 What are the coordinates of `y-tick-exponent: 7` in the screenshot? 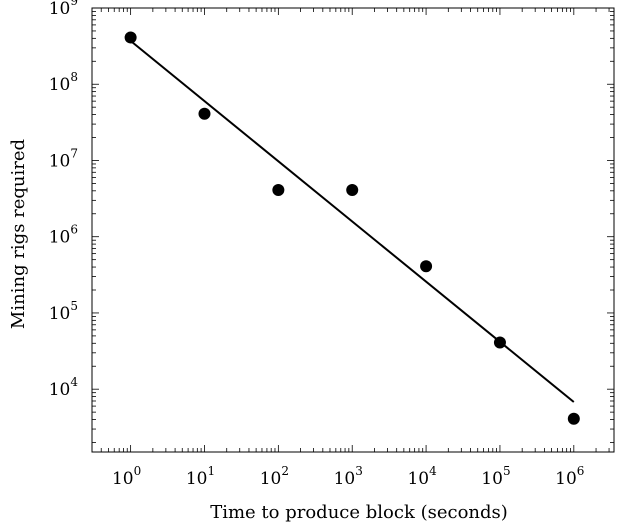 It's located at (74, 153).